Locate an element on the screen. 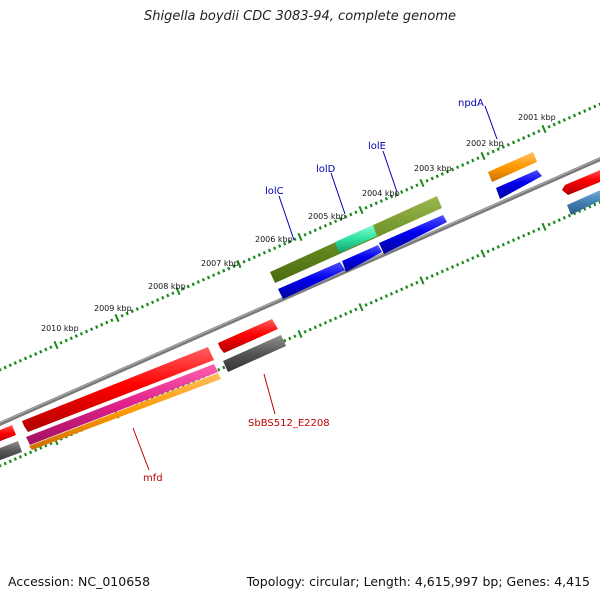 The image size is (600, 600). gene-lolC-reverse is located at coordinates (311, 280).